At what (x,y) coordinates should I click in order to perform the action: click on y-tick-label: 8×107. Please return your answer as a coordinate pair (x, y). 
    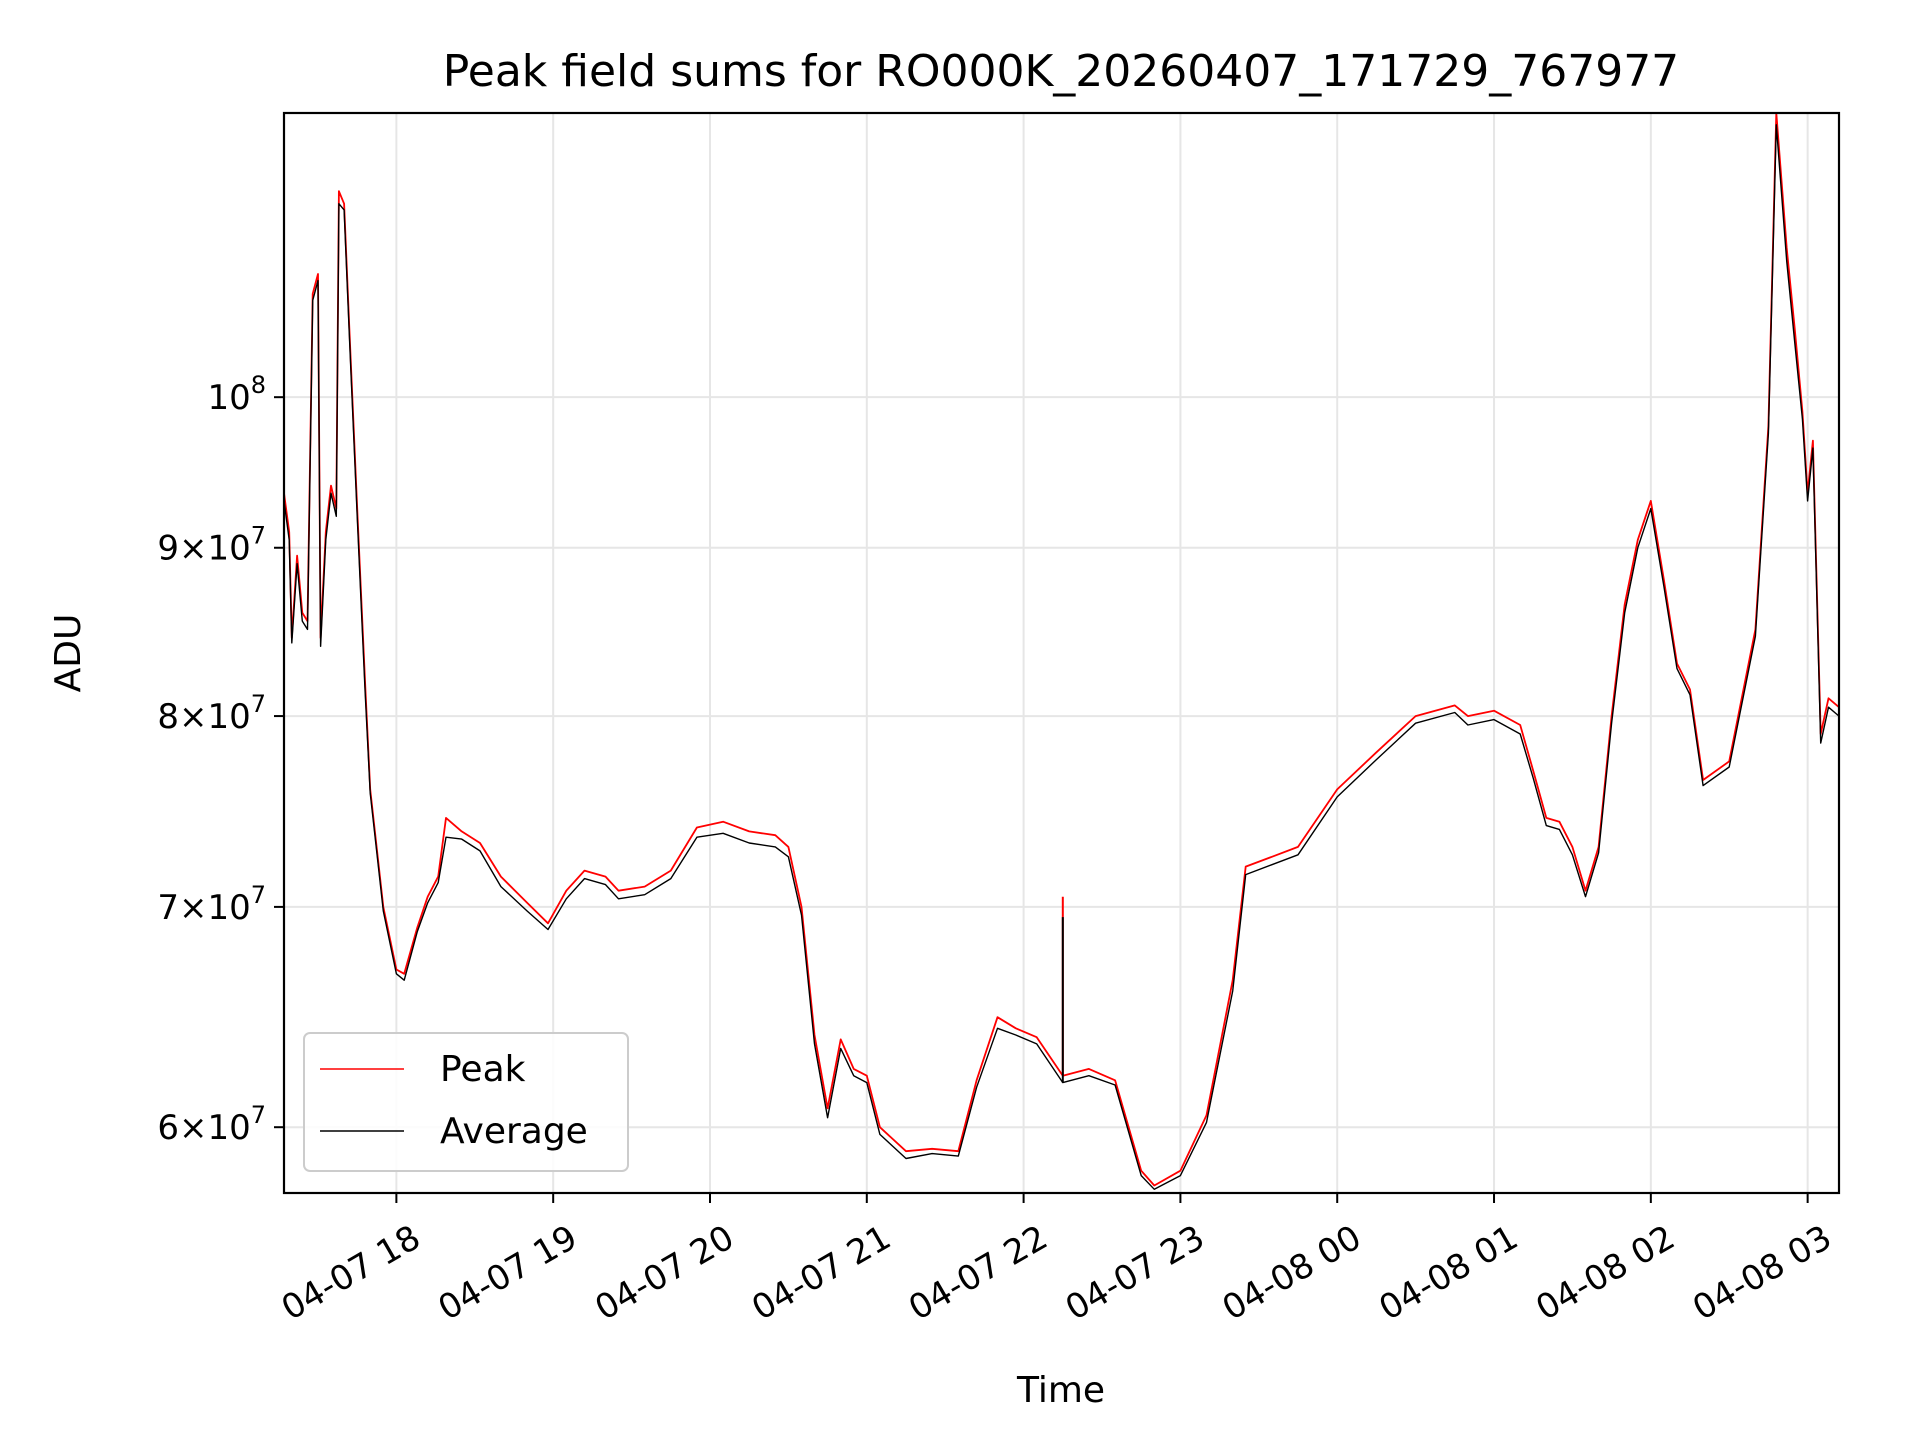
    Looking at the image, I should click on (211, 713).